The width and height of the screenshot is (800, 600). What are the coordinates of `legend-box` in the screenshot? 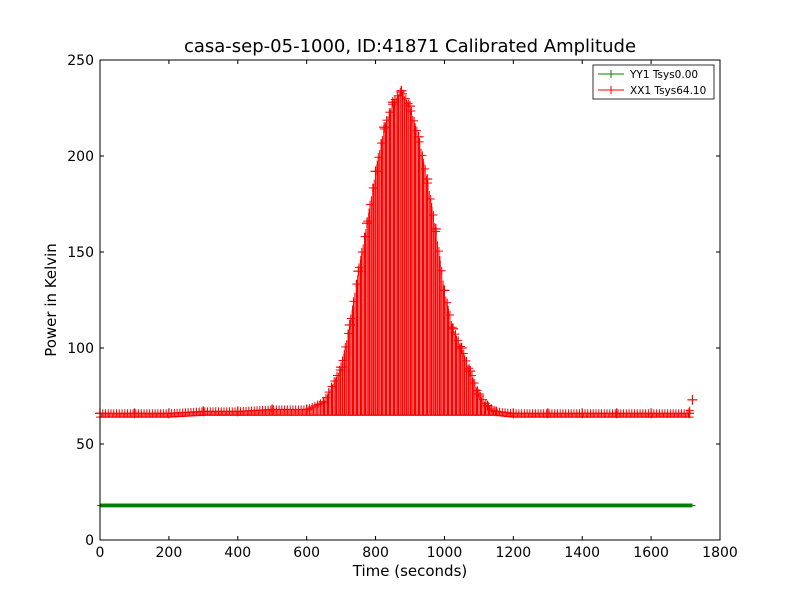 It's located at (653, 82).